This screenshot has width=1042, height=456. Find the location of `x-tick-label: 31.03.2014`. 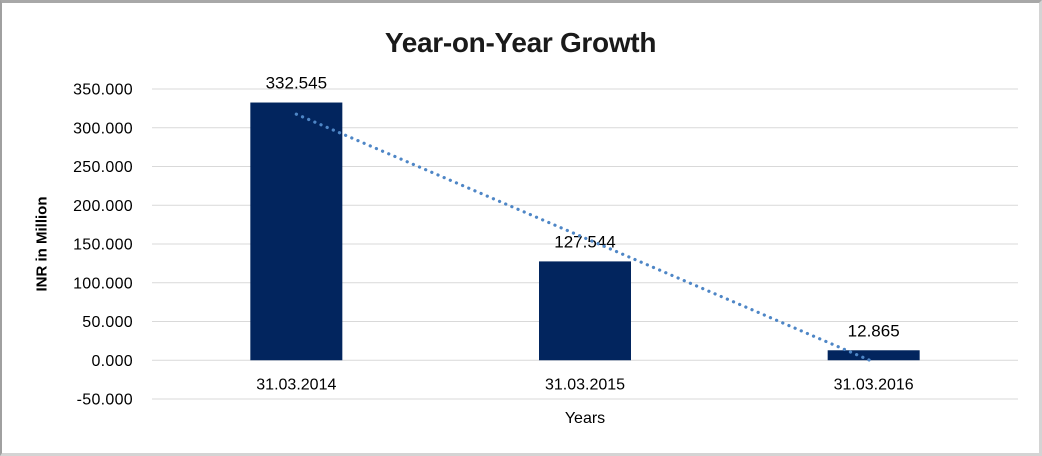

x-tick-label: 31.03.2014 is located at coordinates (296, 384).